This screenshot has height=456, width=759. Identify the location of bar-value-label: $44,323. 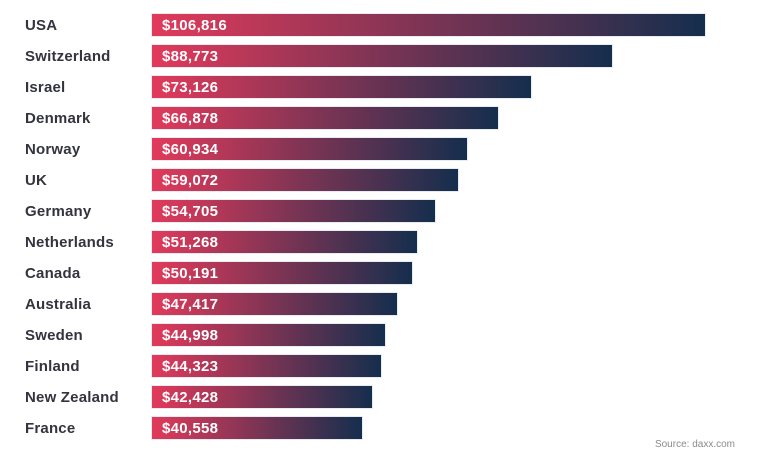
(190, 366).